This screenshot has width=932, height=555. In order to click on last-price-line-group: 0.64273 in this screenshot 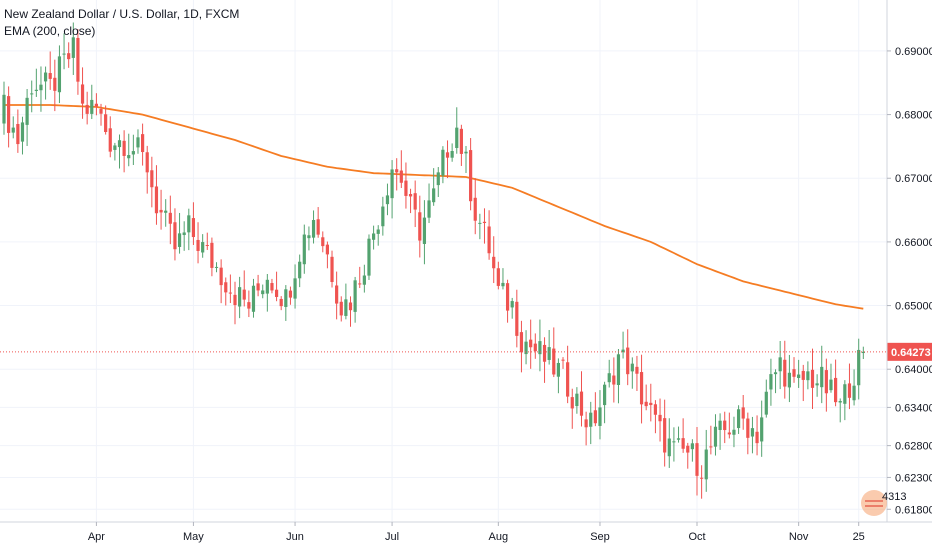, I will do `click(466, 351)`.